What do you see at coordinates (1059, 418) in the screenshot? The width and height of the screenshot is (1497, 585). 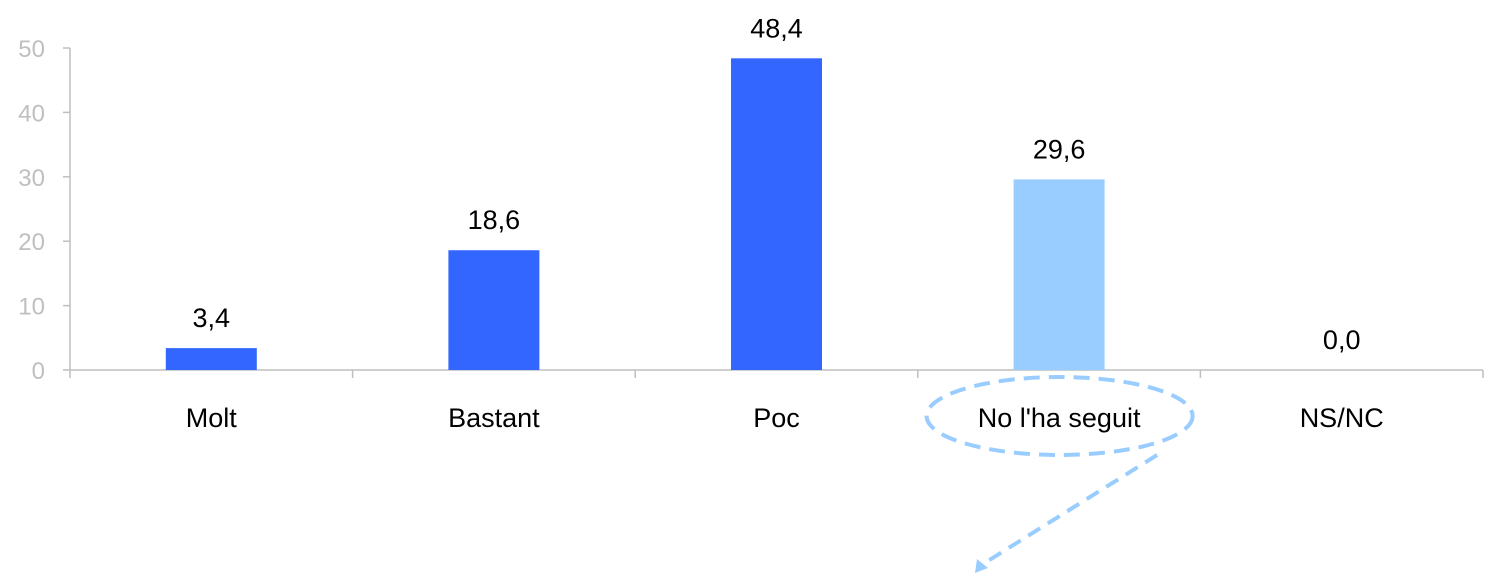 I see `x-tick-label: No l'ha seguit` at bounding box center [1059, 418].